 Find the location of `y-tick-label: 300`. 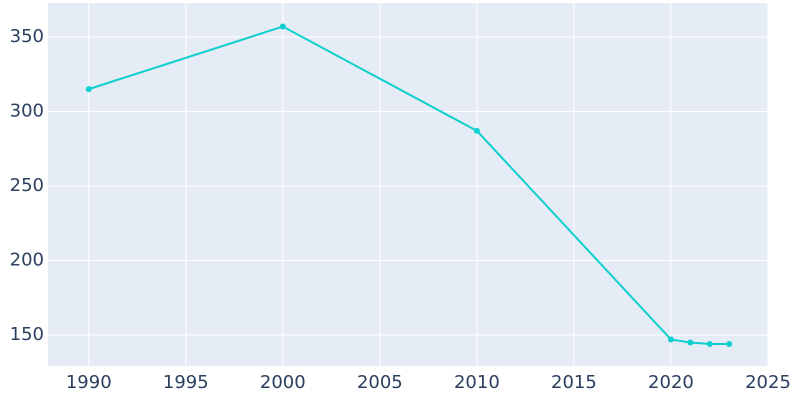

y-tick-label: 300 is located at coordinates (27, 110).